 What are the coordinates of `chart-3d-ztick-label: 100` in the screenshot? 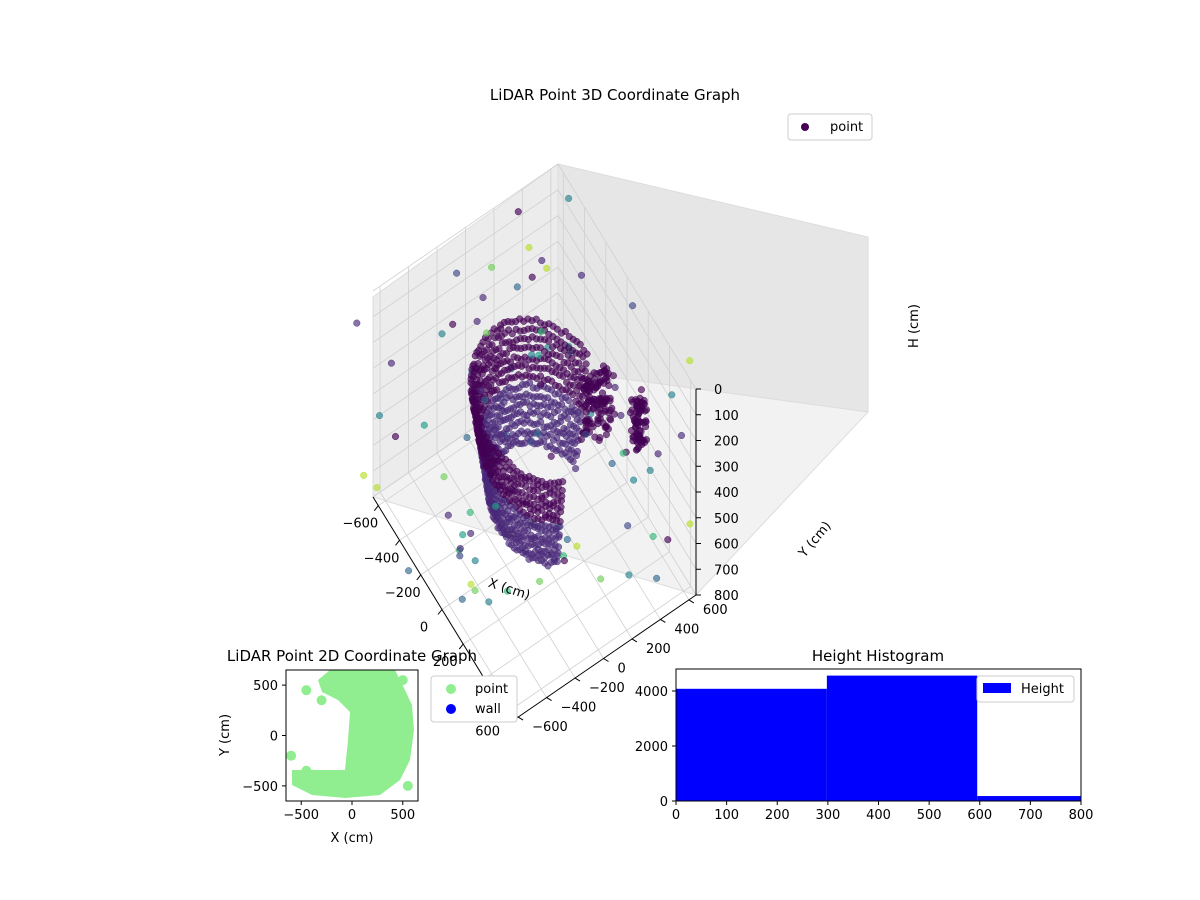 It's located at (726, 416).